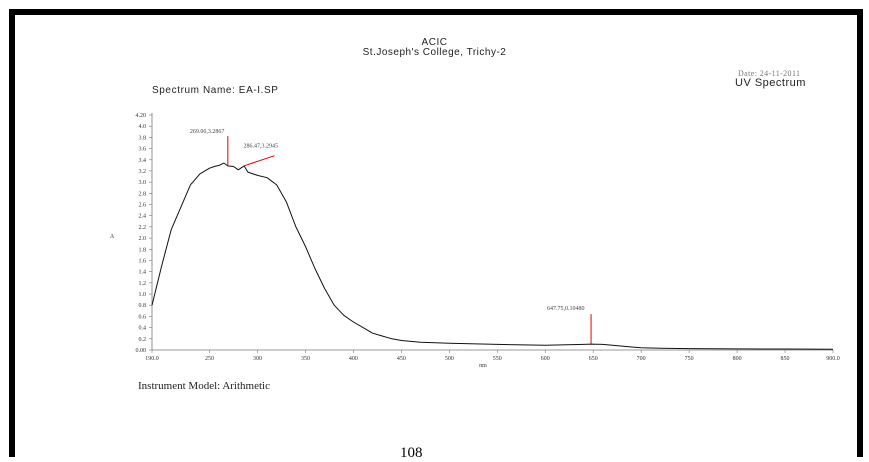 This screenshot has height=462, width=869. Describe the element at coordinates (143, 329) in the screenshot. I see `y-tick-label: 0.4` at that location.